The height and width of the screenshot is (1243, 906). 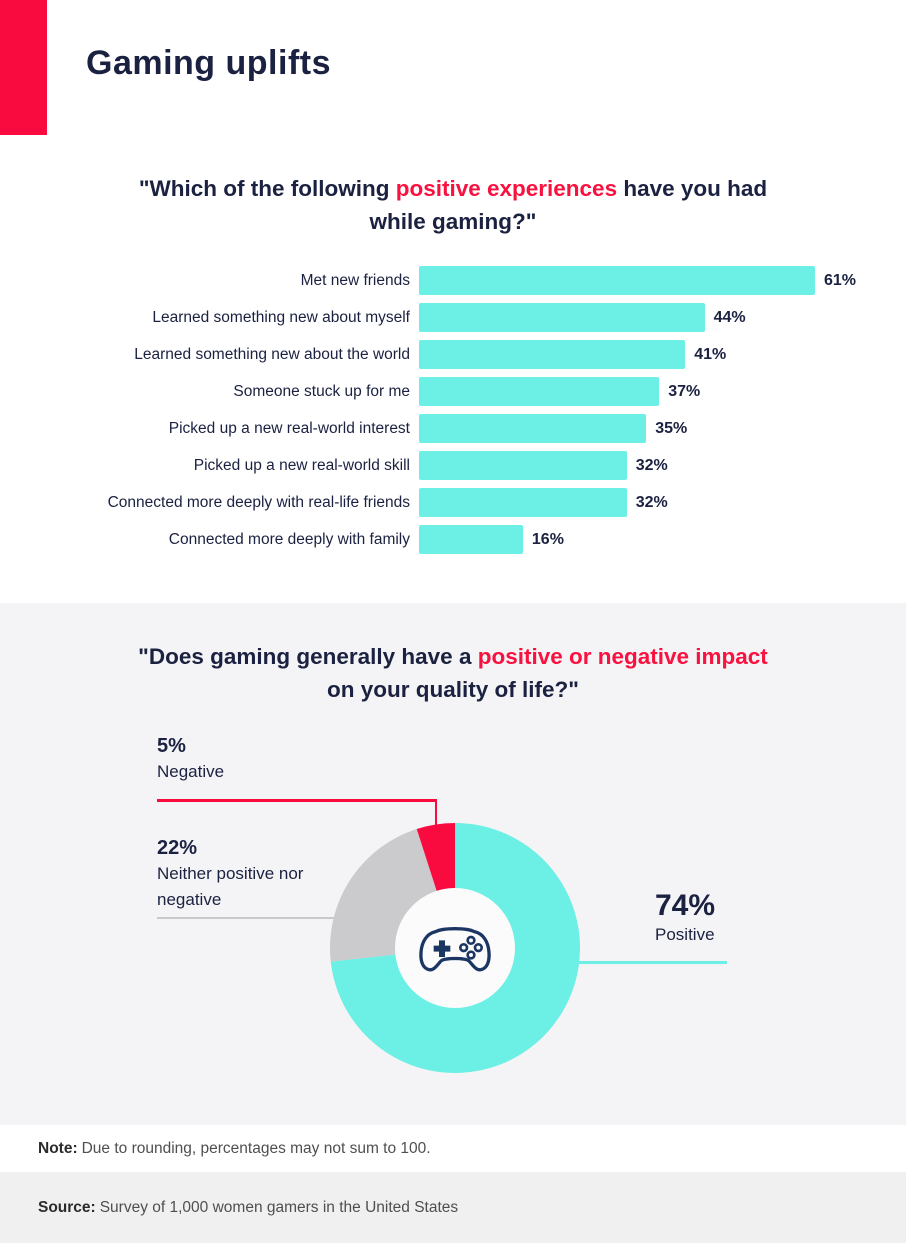 What do you see at coordinates (435, 858) in the screenshot?
I see `donut-slice-negative` at bounding box center [435, 858].